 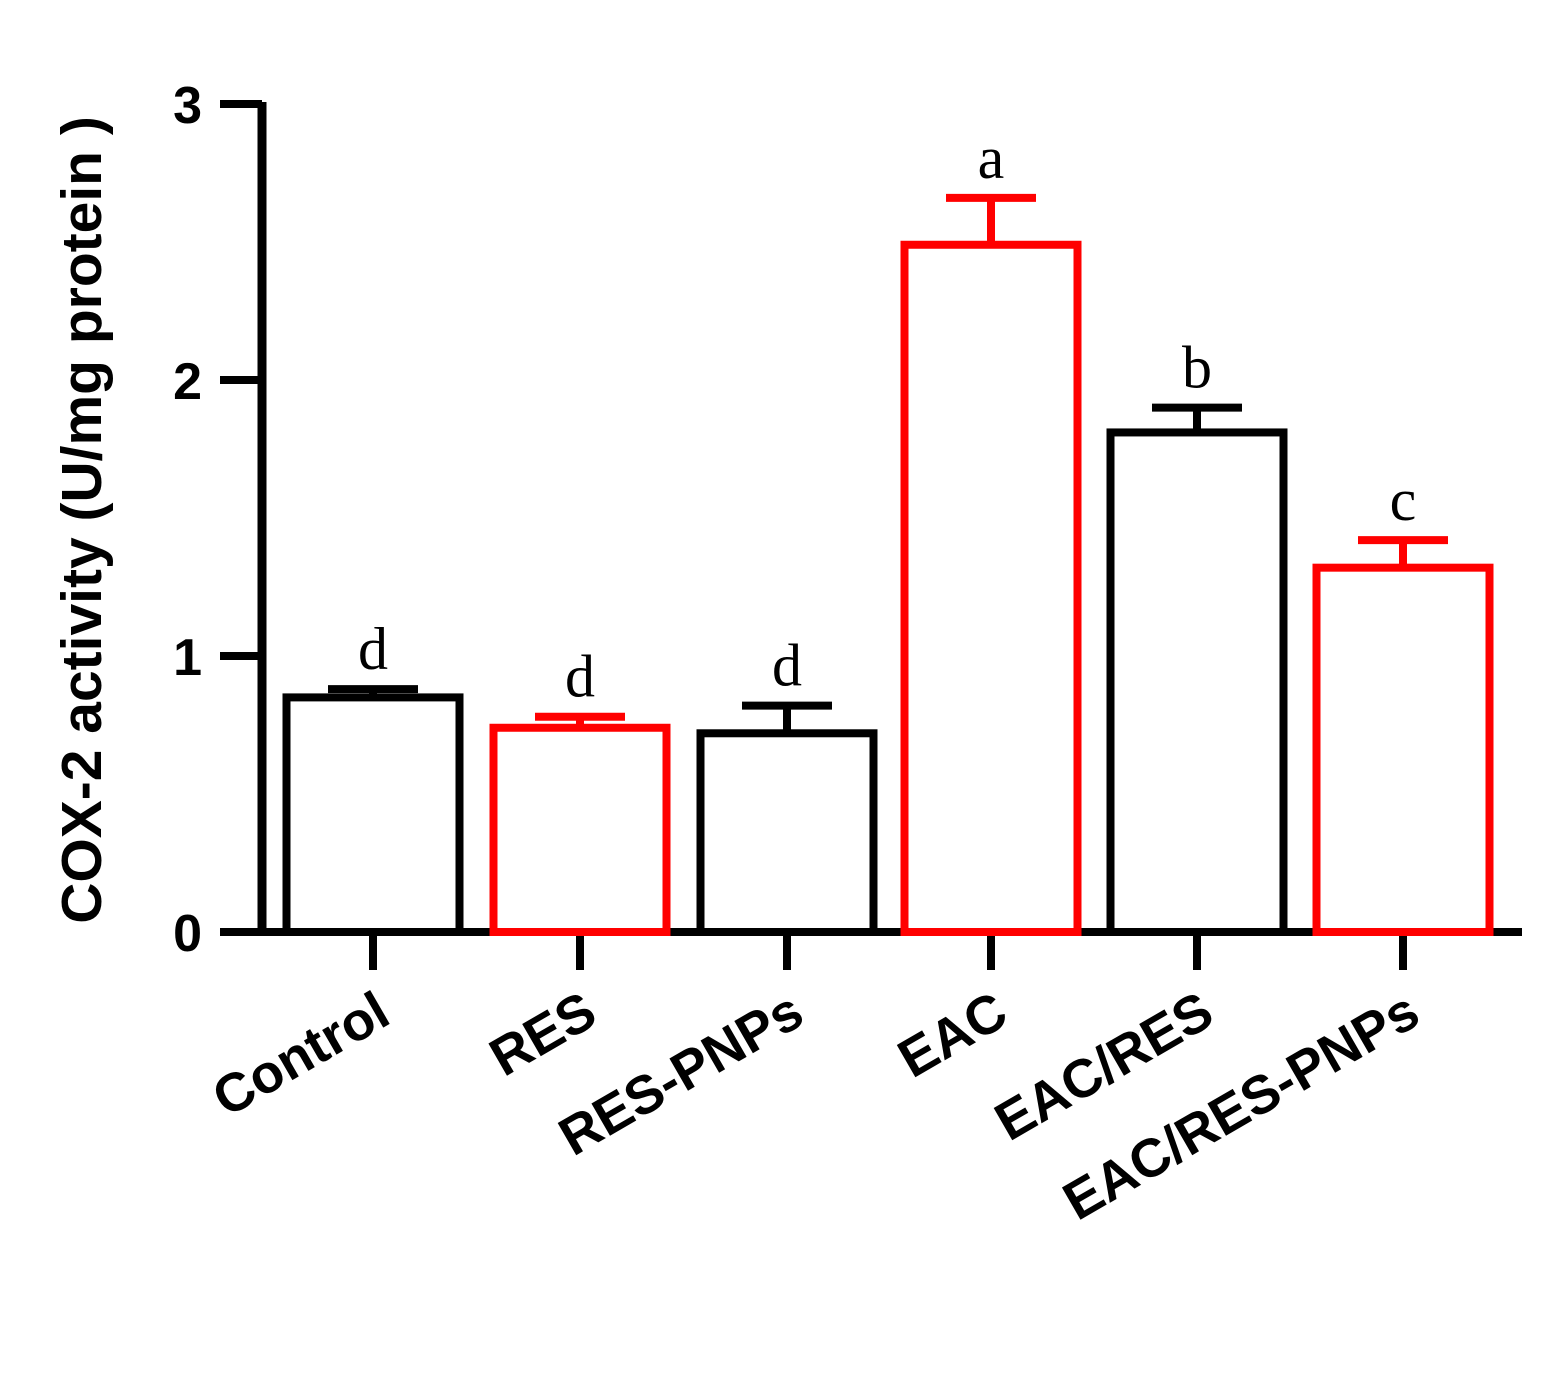 What do you see at coordinates (1403, 749) in the screenshot?
I see `bar-eac-res-pnps` at bounding box center [1403, 749].